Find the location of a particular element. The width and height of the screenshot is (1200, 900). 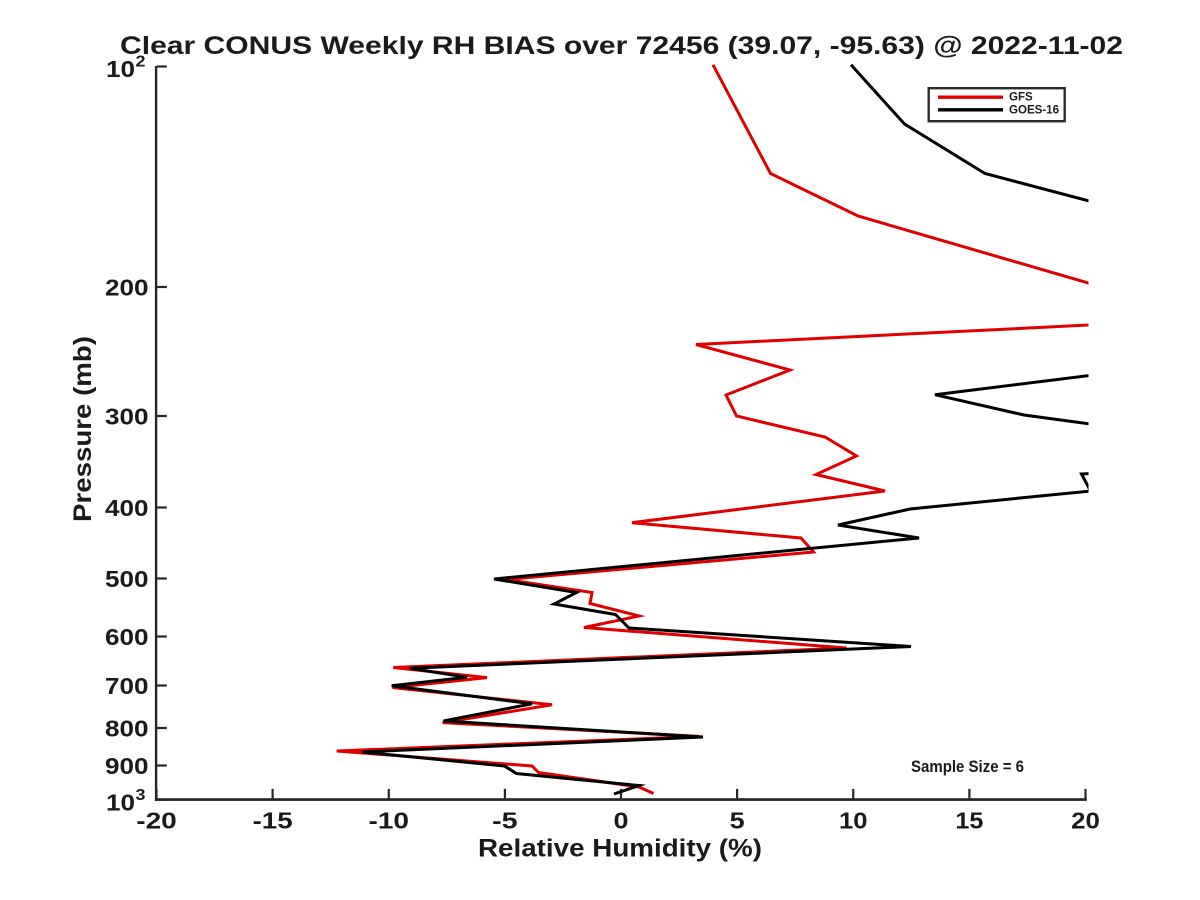

svg-text: GFS is located at coordinates (1021, 98).